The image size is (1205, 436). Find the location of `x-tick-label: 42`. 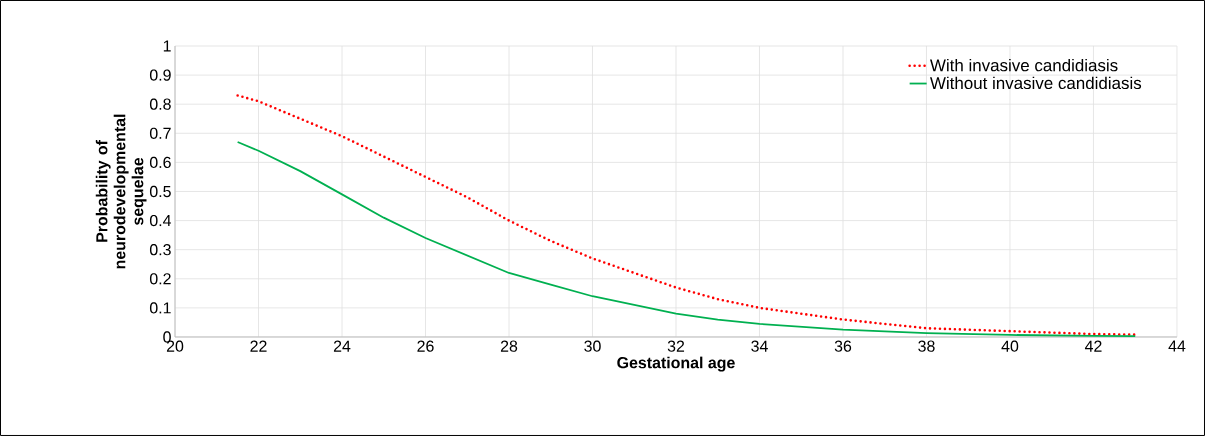

x-tick-label: 42 is located at coordinates (1093, 346).